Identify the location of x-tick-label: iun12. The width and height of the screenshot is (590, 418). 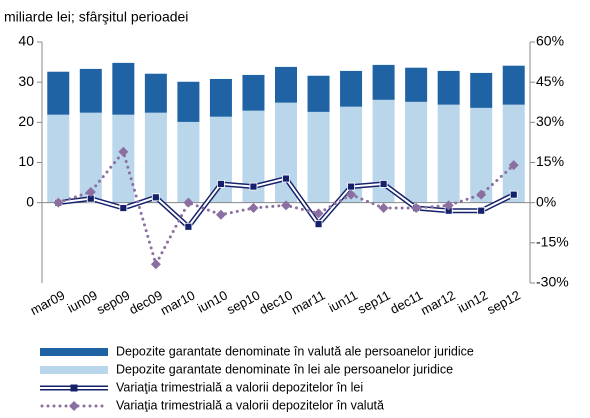
(472, 301).